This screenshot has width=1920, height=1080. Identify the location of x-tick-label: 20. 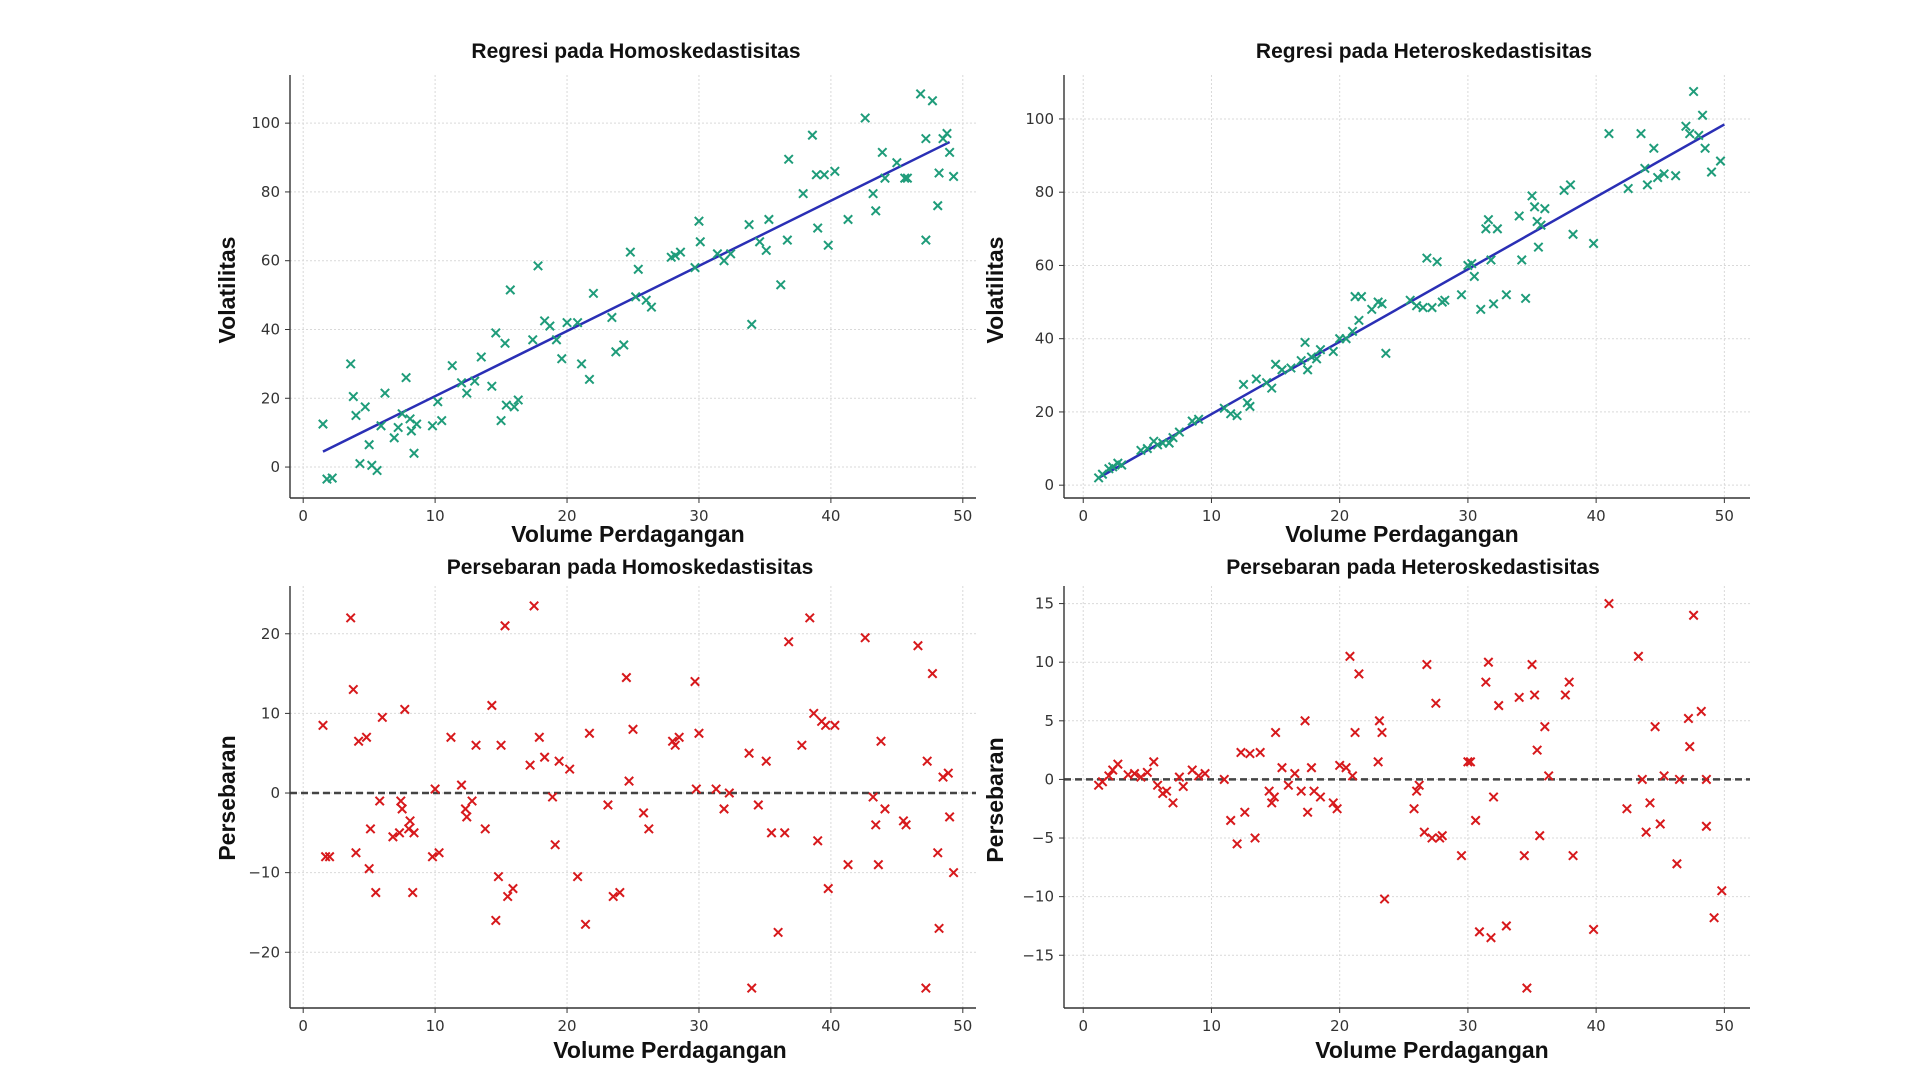
(1339, 516).